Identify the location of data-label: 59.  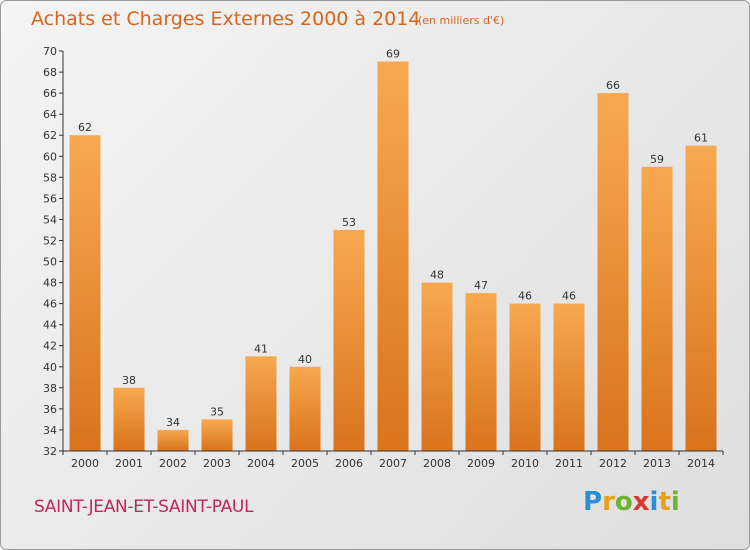
(657, 159).